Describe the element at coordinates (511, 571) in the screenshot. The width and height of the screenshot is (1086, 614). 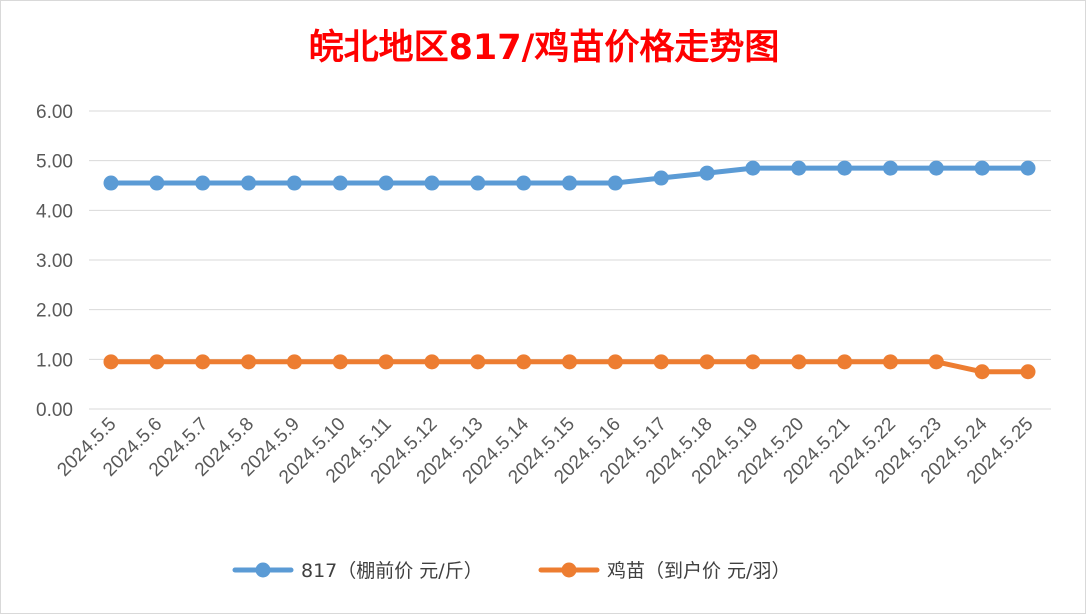
I see `legend: 817（棚前价 元/斤） 鸡苗（到户价 元/羽）` at that location.